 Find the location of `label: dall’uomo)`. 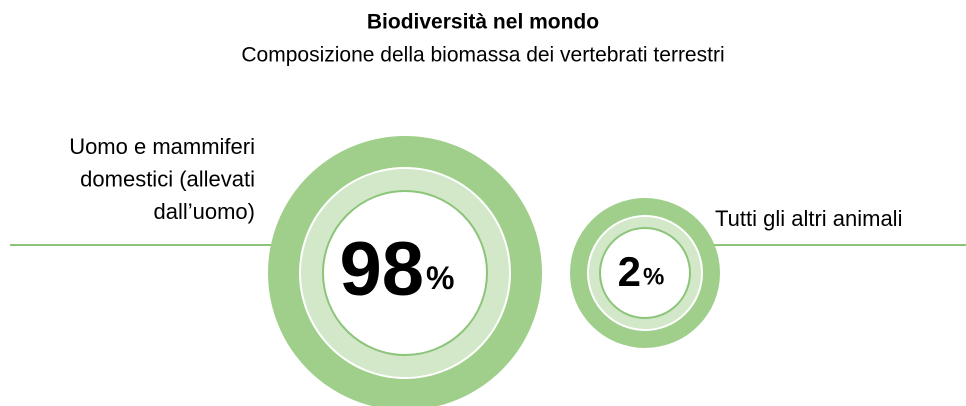

label: dall’uomo) is located at coordinates (205, 211).